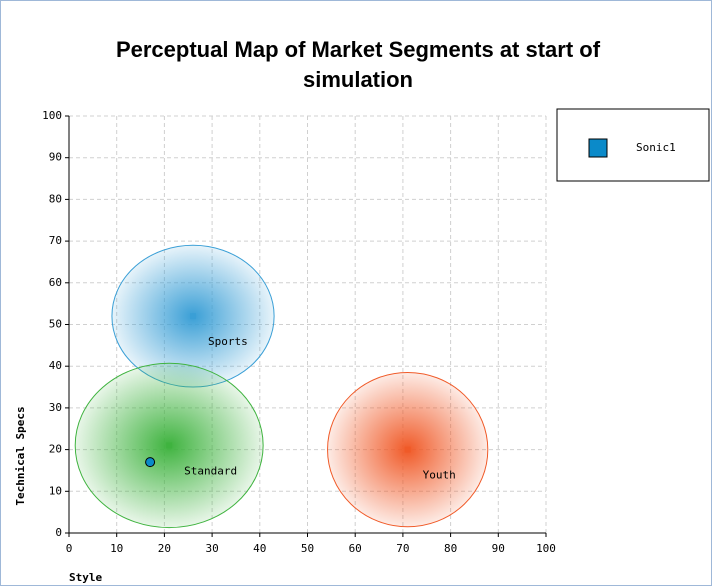  What do you see at coordinates (307, 548) in the screenshot?
I see `x-tick-label: 50` at bounding box center [307, 548].